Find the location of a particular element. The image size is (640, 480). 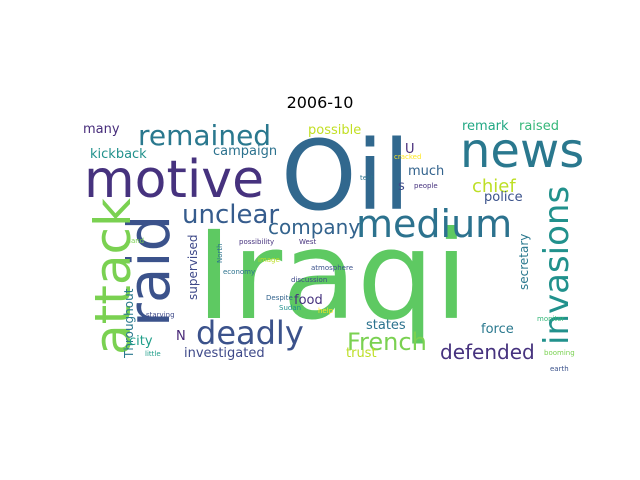

word-n: N is located at coordinates (181, 336).